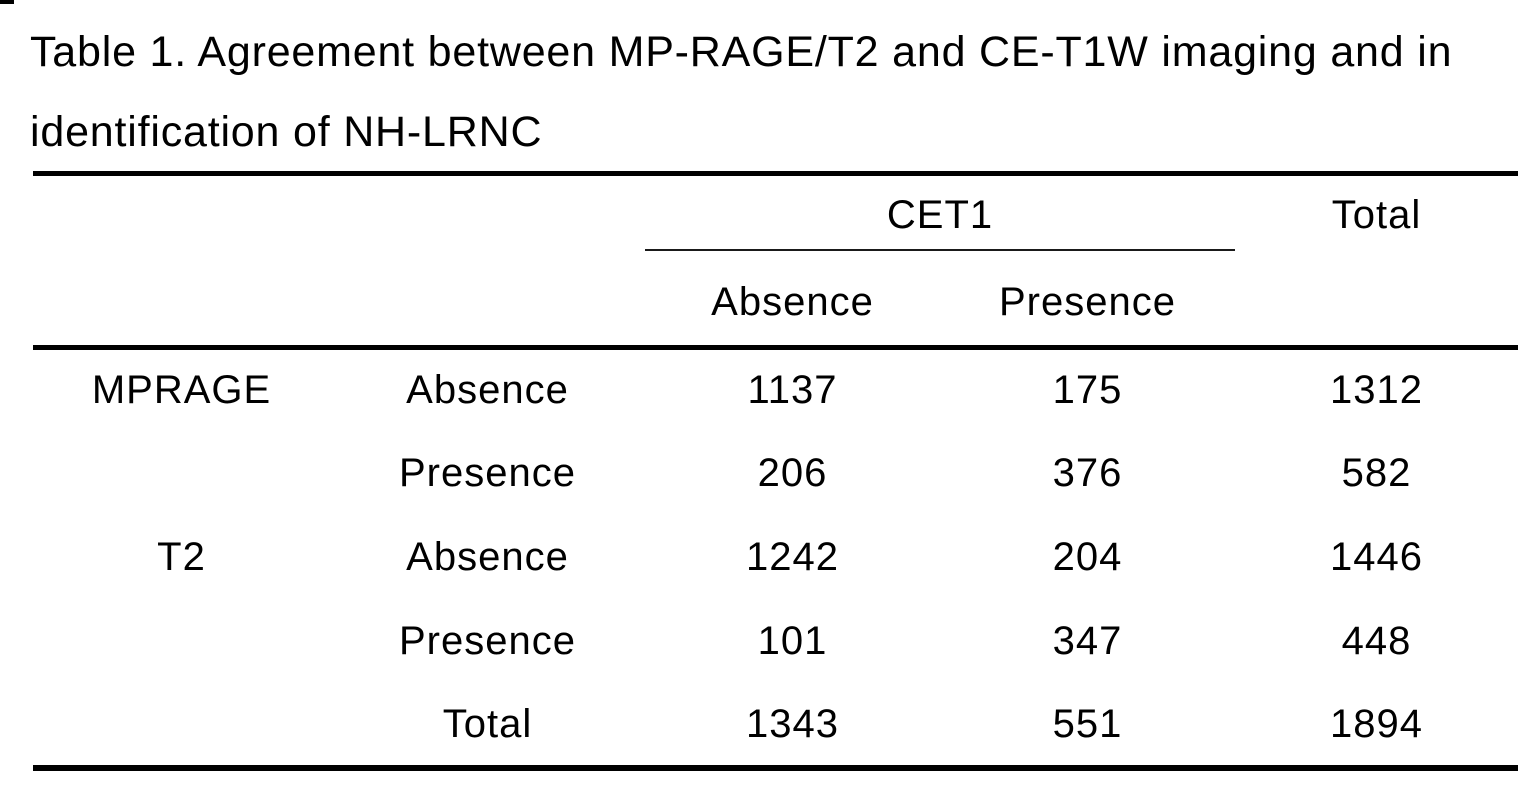 This screenshot has height=792, width=1539. Describe the element at coordinates (286, 132) in the screenshot. I see `table-caption-line-2: identification of NH-LRNC` at that location.